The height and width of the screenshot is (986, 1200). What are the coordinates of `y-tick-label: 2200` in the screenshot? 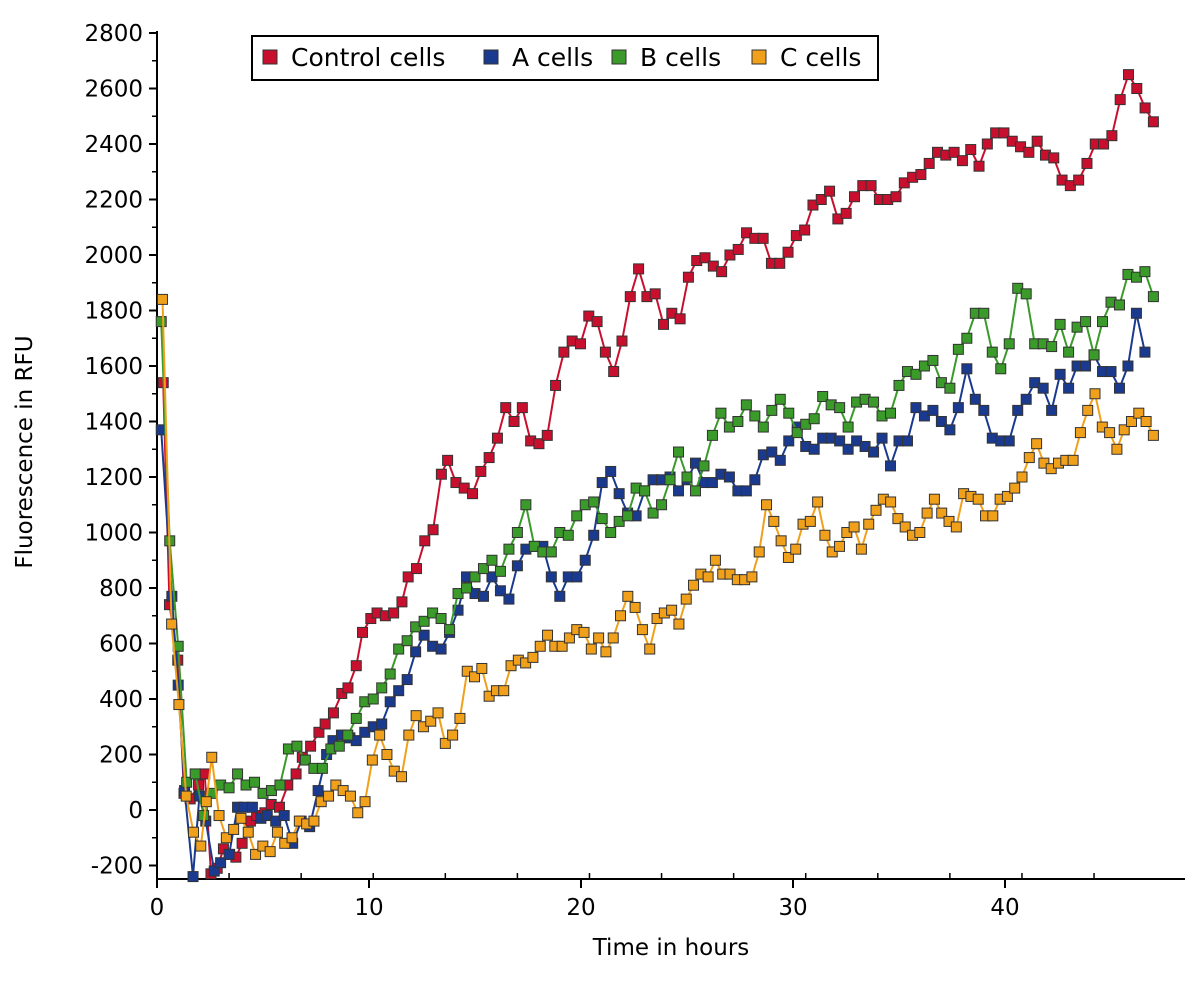 It's located at (113, 201).